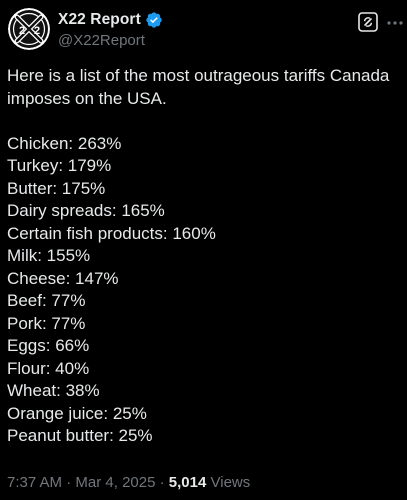  What do you see at coordinates (46, 323) in the screenshot?
I see `tariff-item: Pork: 77%` at bounding box center [46, 323].